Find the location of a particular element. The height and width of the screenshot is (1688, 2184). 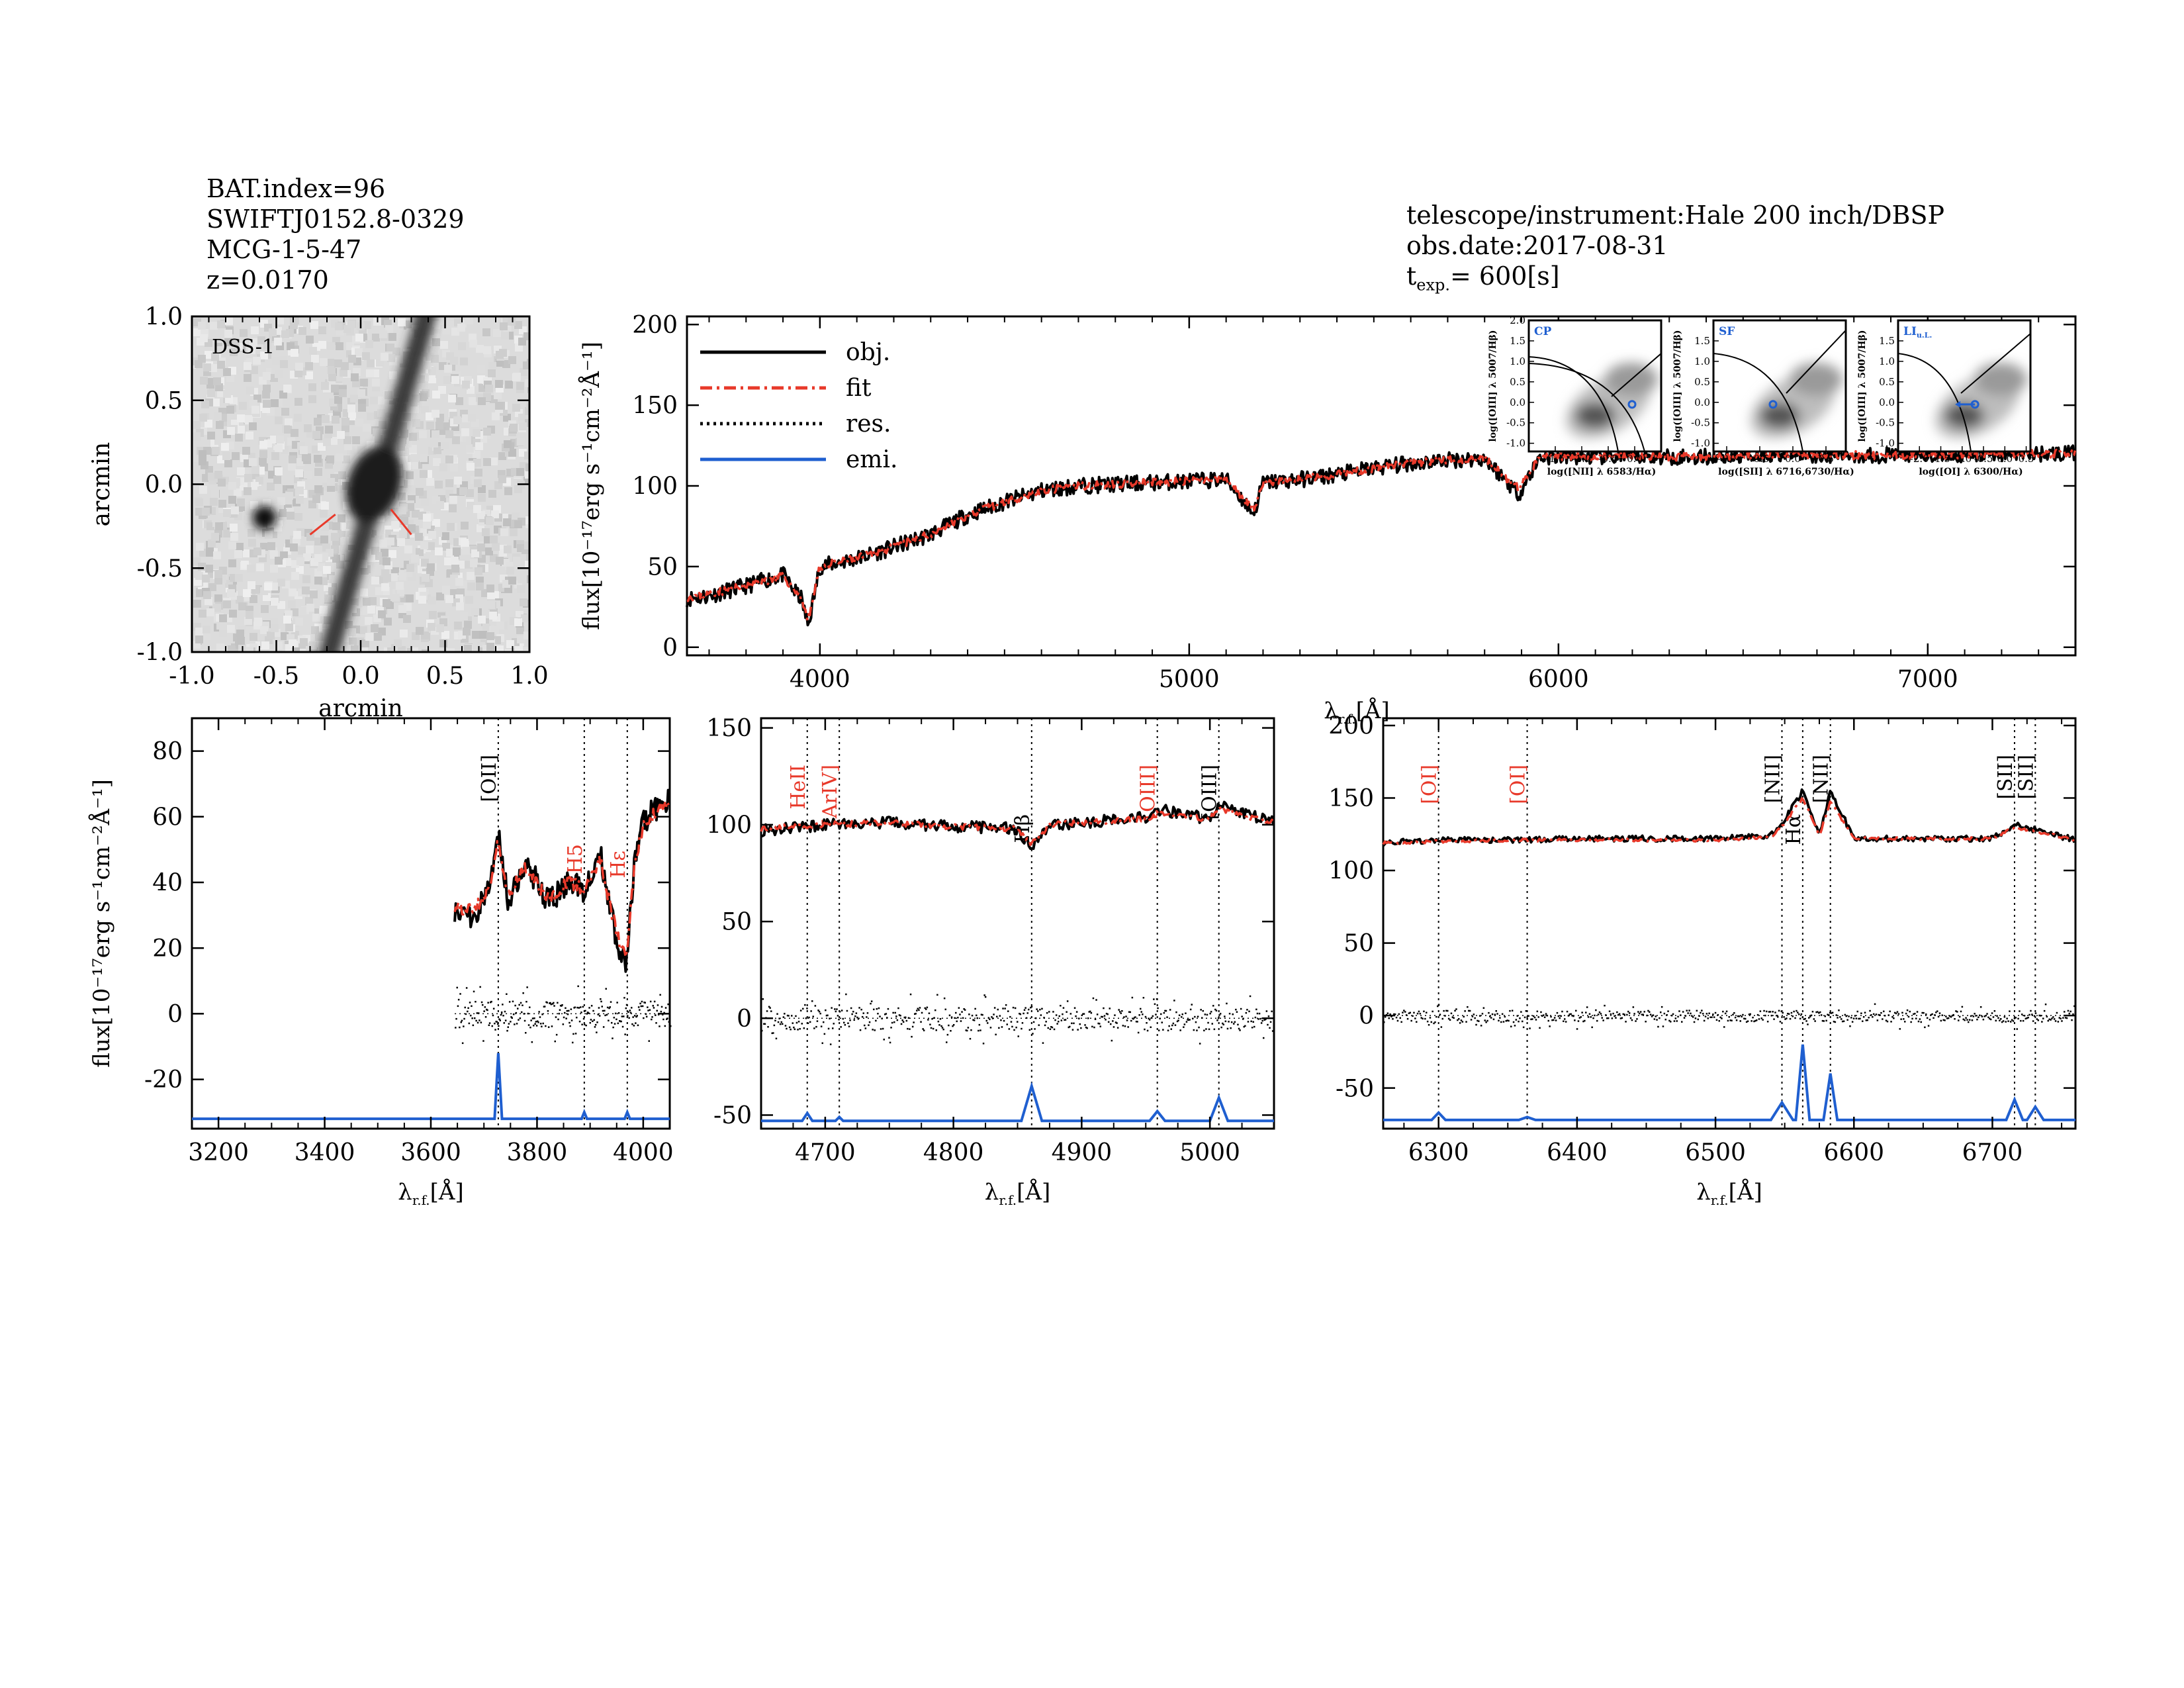

zoom-ha-ytick-label: 100 is located at coordinates (1351, 871).